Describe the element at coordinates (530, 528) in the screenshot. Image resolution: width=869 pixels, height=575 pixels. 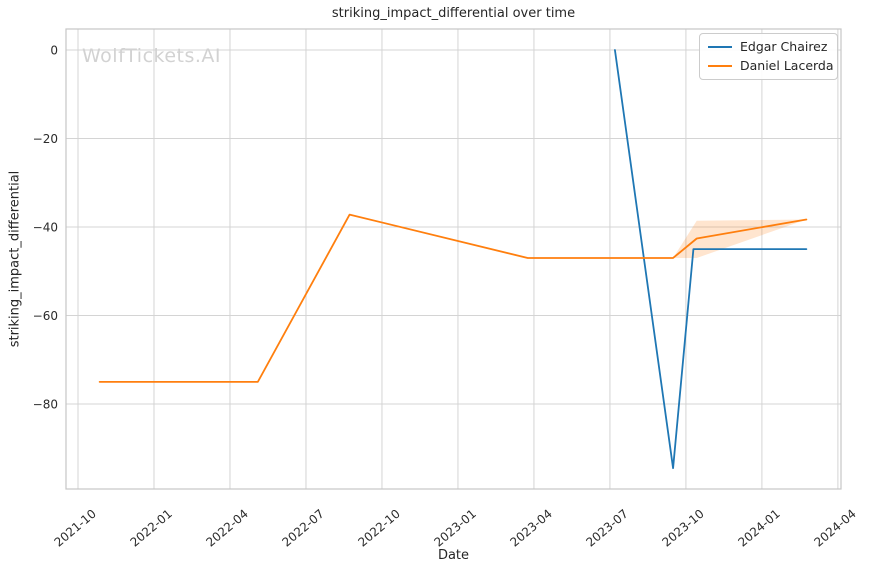
I see `x-tick-label: 2023-04` at that location.